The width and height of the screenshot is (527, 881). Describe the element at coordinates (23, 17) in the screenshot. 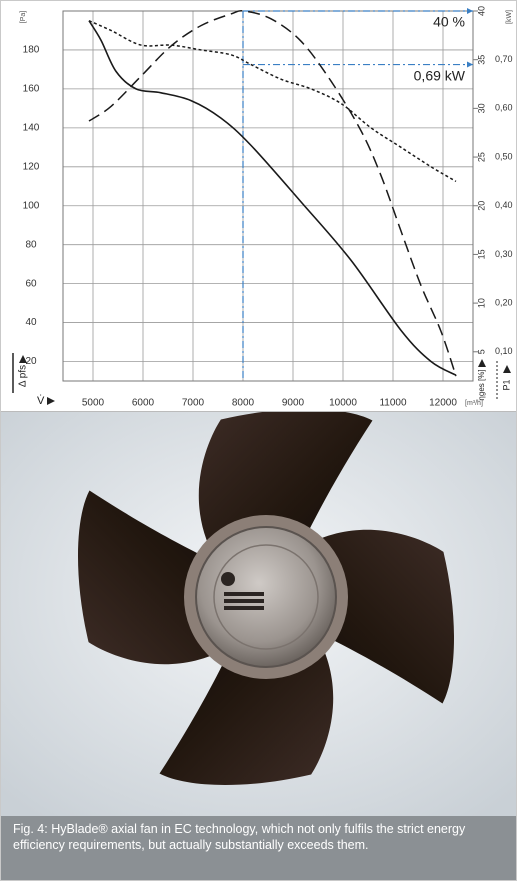

I see `y-axis-unit: [Pa]` at that location.